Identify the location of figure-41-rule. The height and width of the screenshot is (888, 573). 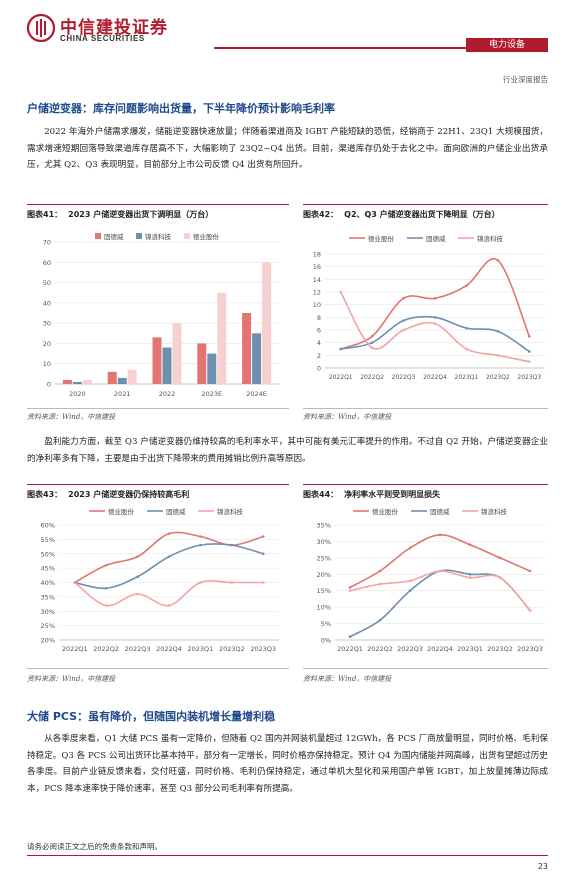
(158, 204).